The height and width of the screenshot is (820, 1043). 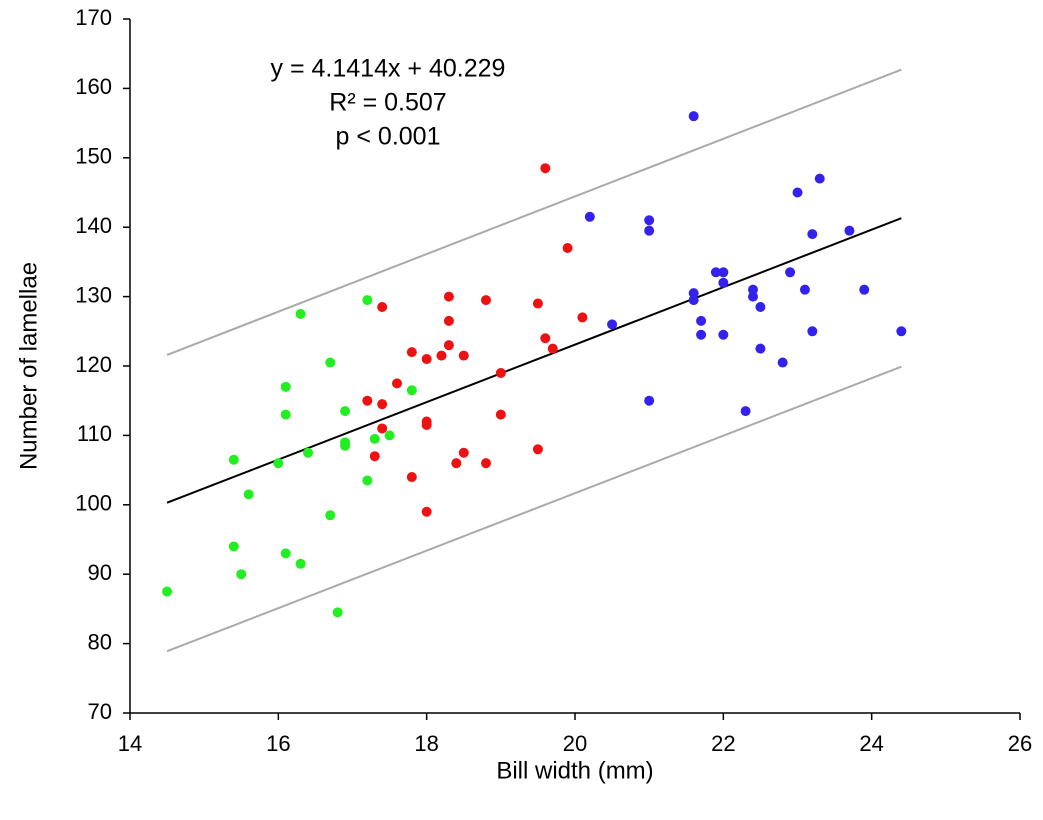 What do you see at coordinates (388, 69) in the screenshot?
I see `annotation: y = 4.1414x + 40.229` at bounding box center [388, 69].